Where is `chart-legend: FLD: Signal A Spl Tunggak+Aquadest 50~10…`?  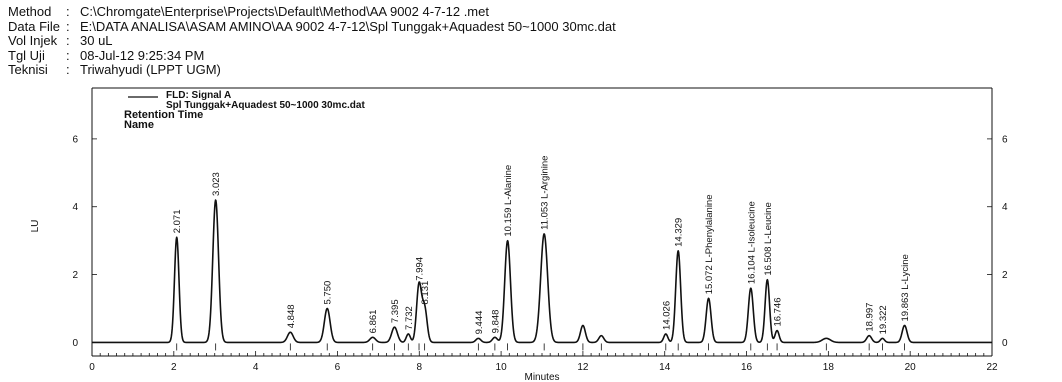
chart-legend: FLD: Signal A Spl Tunggak+Aquadest 50~10… is located at coordinates (244, 110).